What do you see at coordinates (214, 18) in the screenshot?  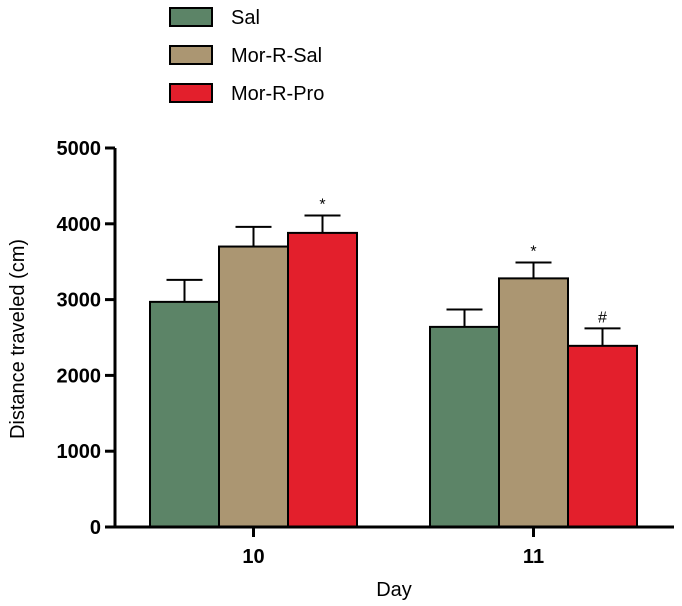 I see `legend-item-sal: Sal` at bounding box center [214, 18].